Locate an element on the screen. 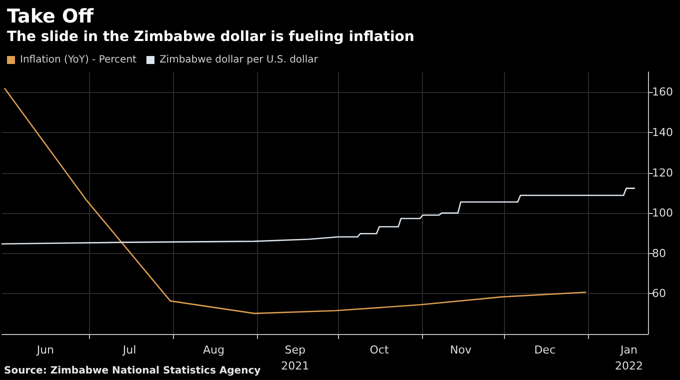  y-tick-label: 80 is located at coordinates (659, 253).